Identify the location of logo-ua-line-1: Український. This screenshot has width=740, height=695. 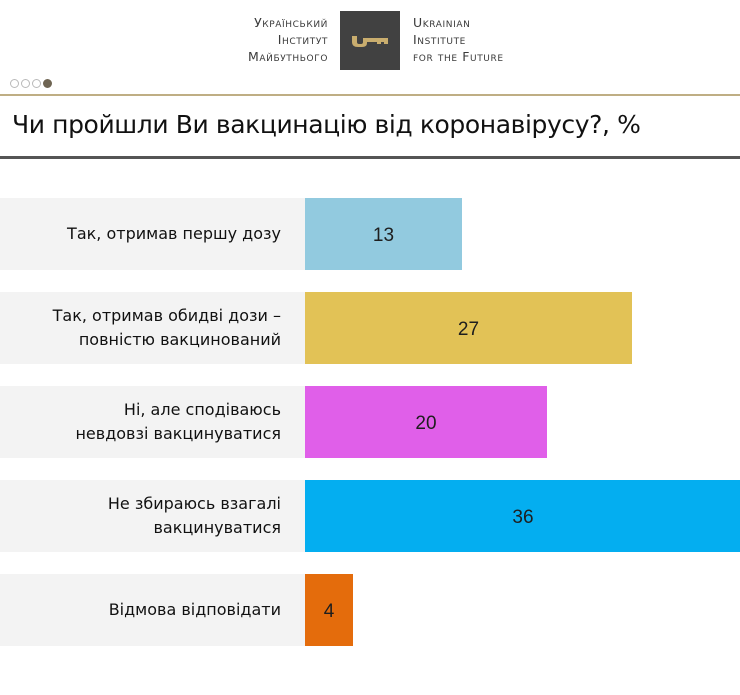
(291, 22).